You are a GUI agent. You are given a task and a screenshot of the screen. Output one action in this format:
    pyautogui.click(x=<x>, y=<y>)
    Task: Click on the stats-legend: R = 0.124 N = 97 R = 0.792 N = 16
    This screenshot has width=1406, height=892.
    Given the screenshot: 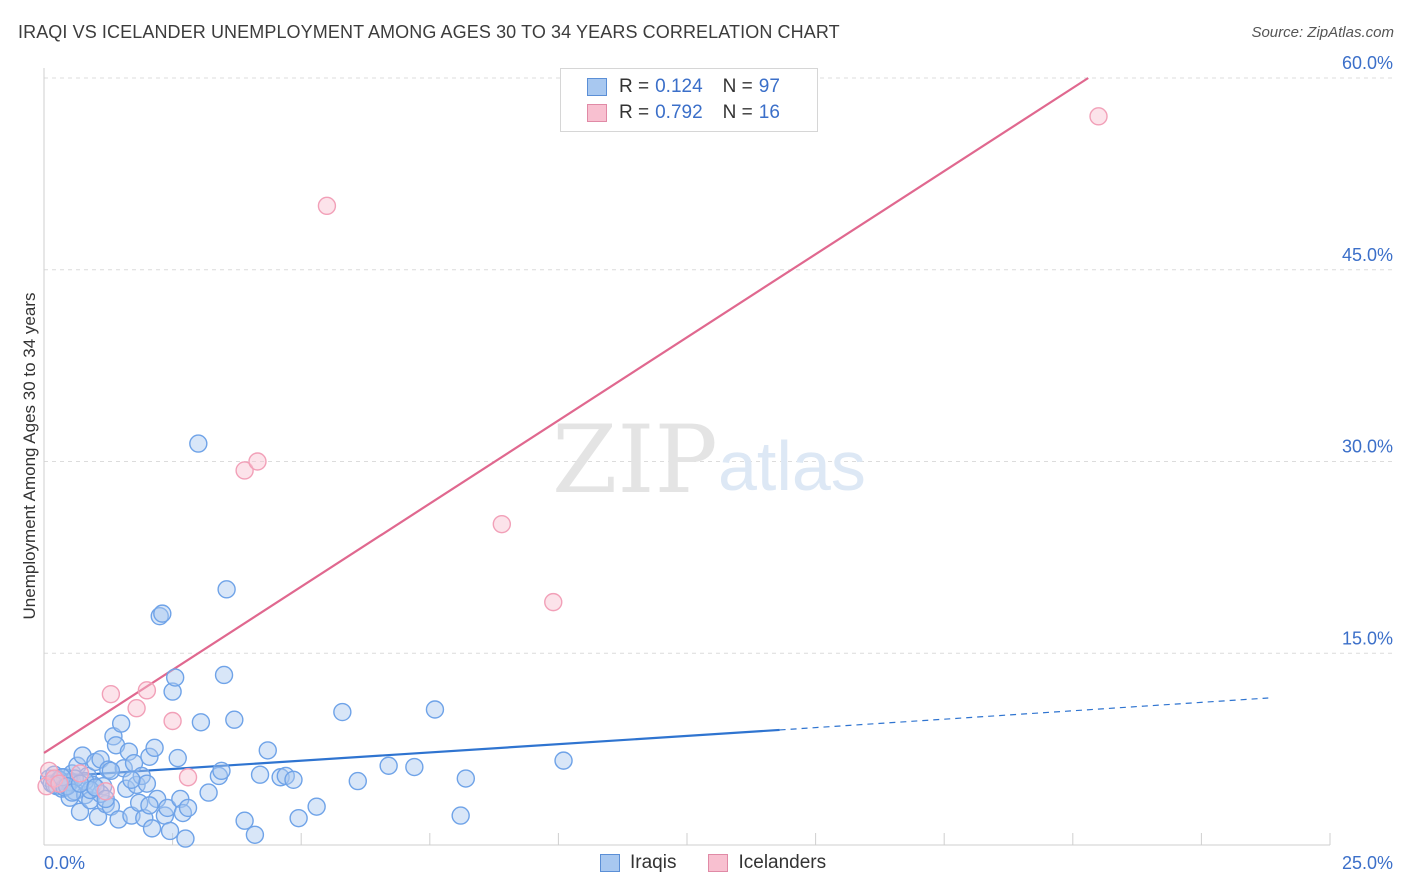 What is the action you would take?
    pyautogui.click(x=689, y=100)
    